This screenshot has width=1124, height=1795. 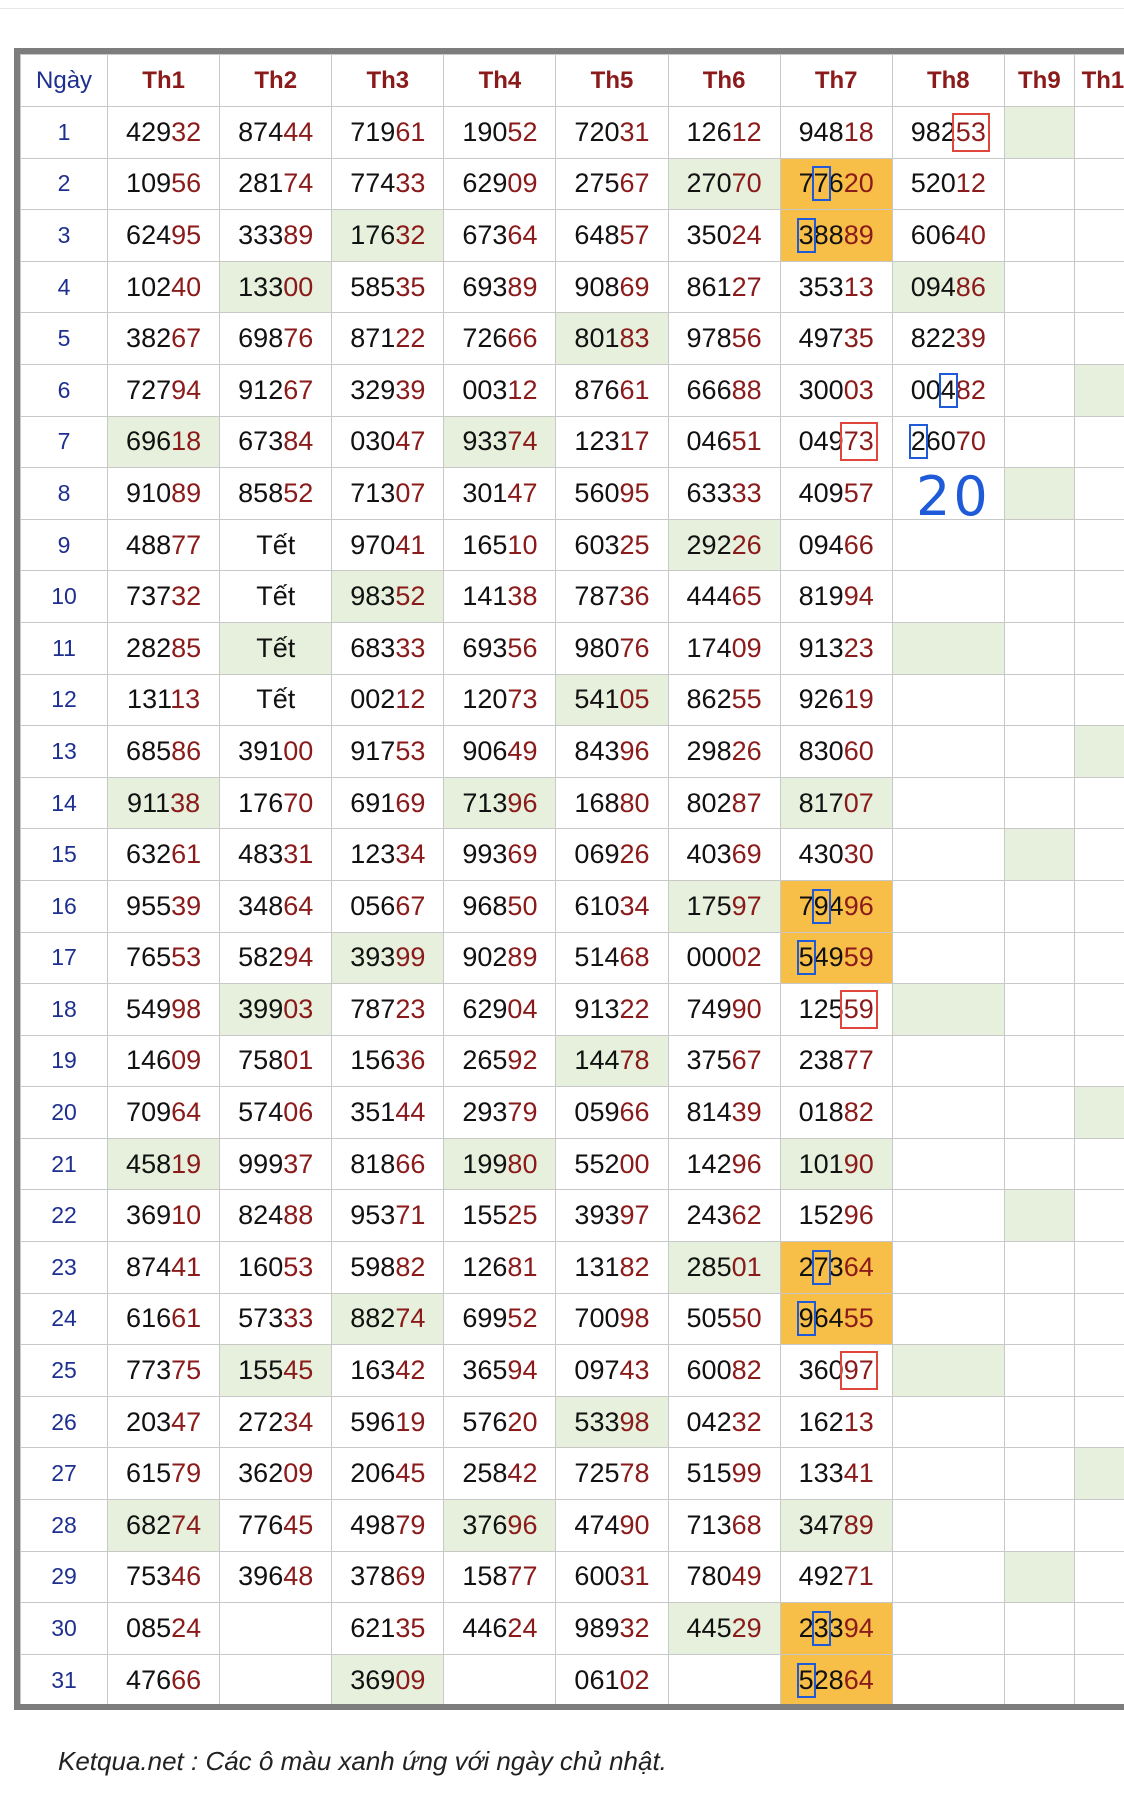 What do you see at coordinates (948, 234) in the screenshot?
I see `result-value: 60640` at bounding box center [948, 234].